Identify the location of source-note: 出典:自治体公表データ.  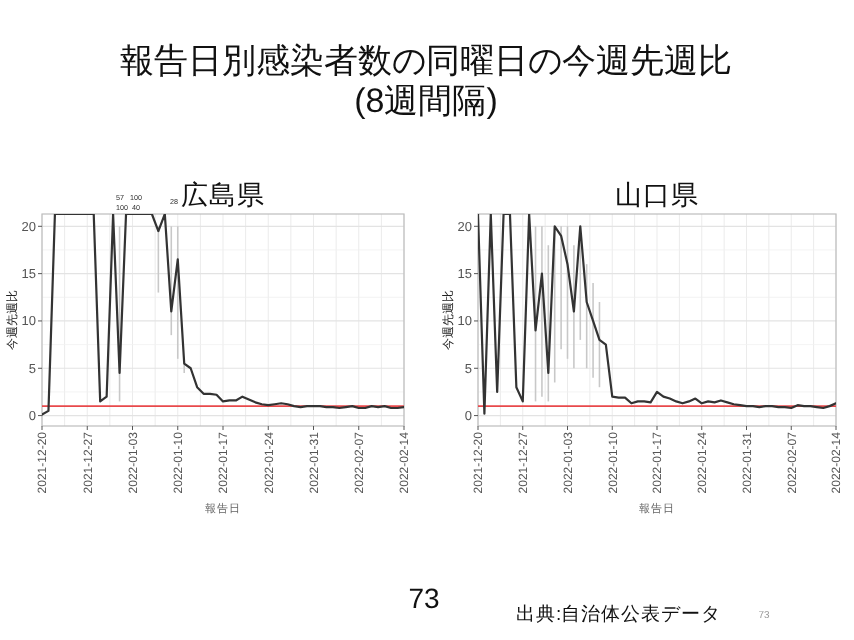
(619, 614).